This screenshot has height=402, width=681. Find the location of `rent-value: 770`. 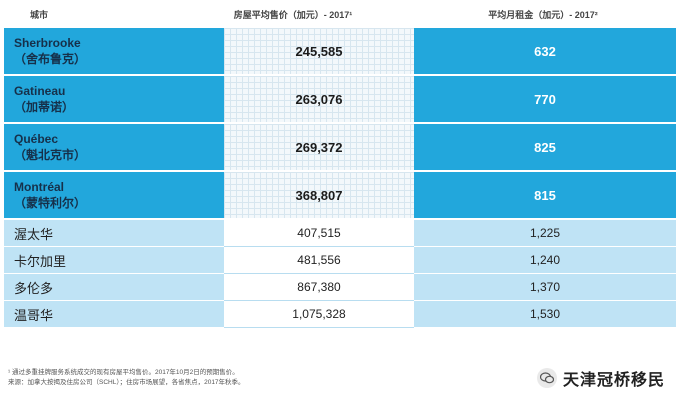

rent-value: 770 is located at coordinates (545, 99).